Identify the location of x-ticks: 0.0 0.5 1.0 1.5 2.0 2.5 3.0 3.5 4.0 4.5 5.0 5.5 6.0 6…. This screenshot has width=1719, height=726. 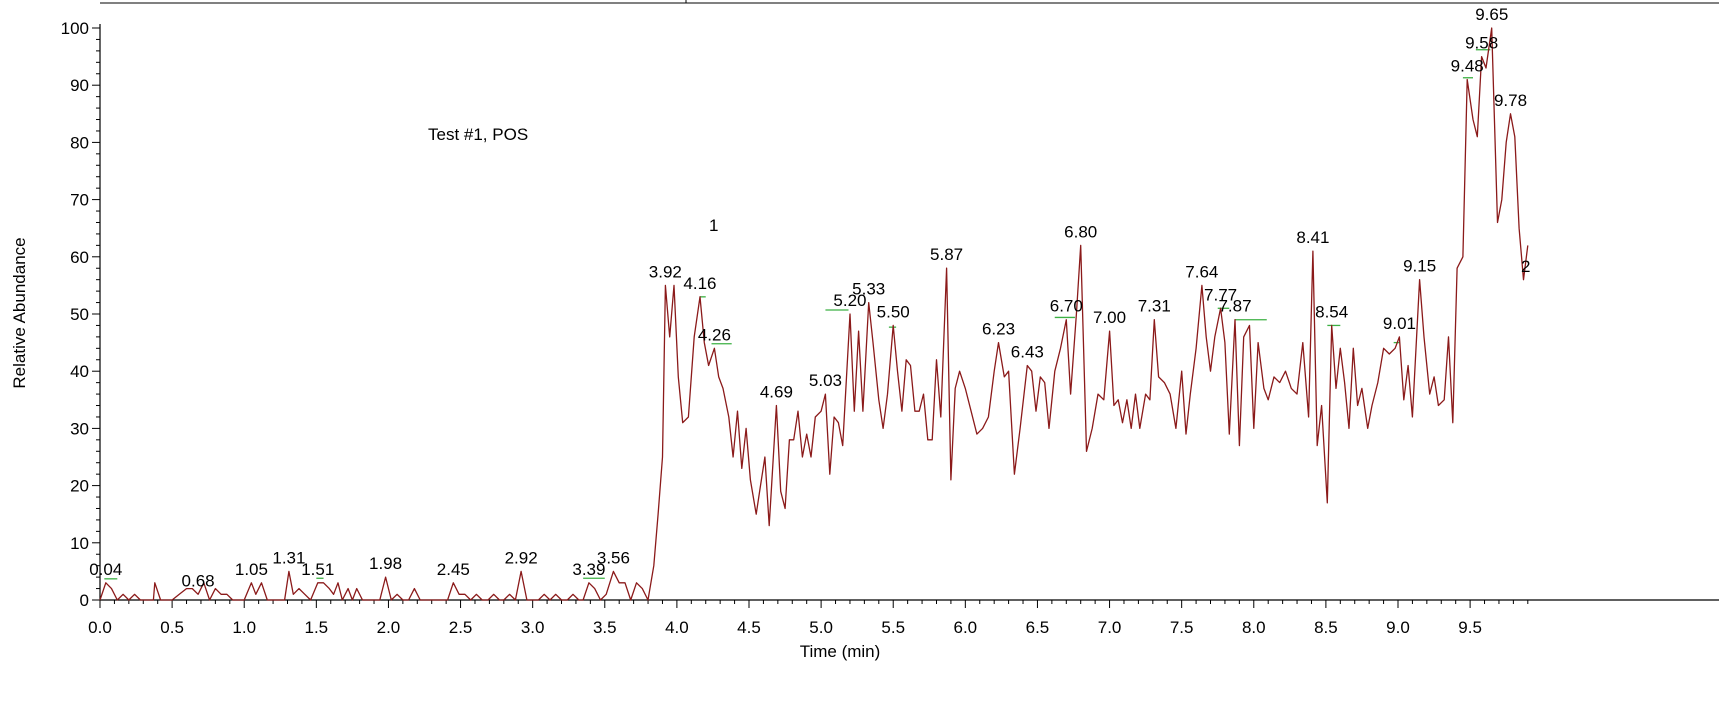
(808, 618).